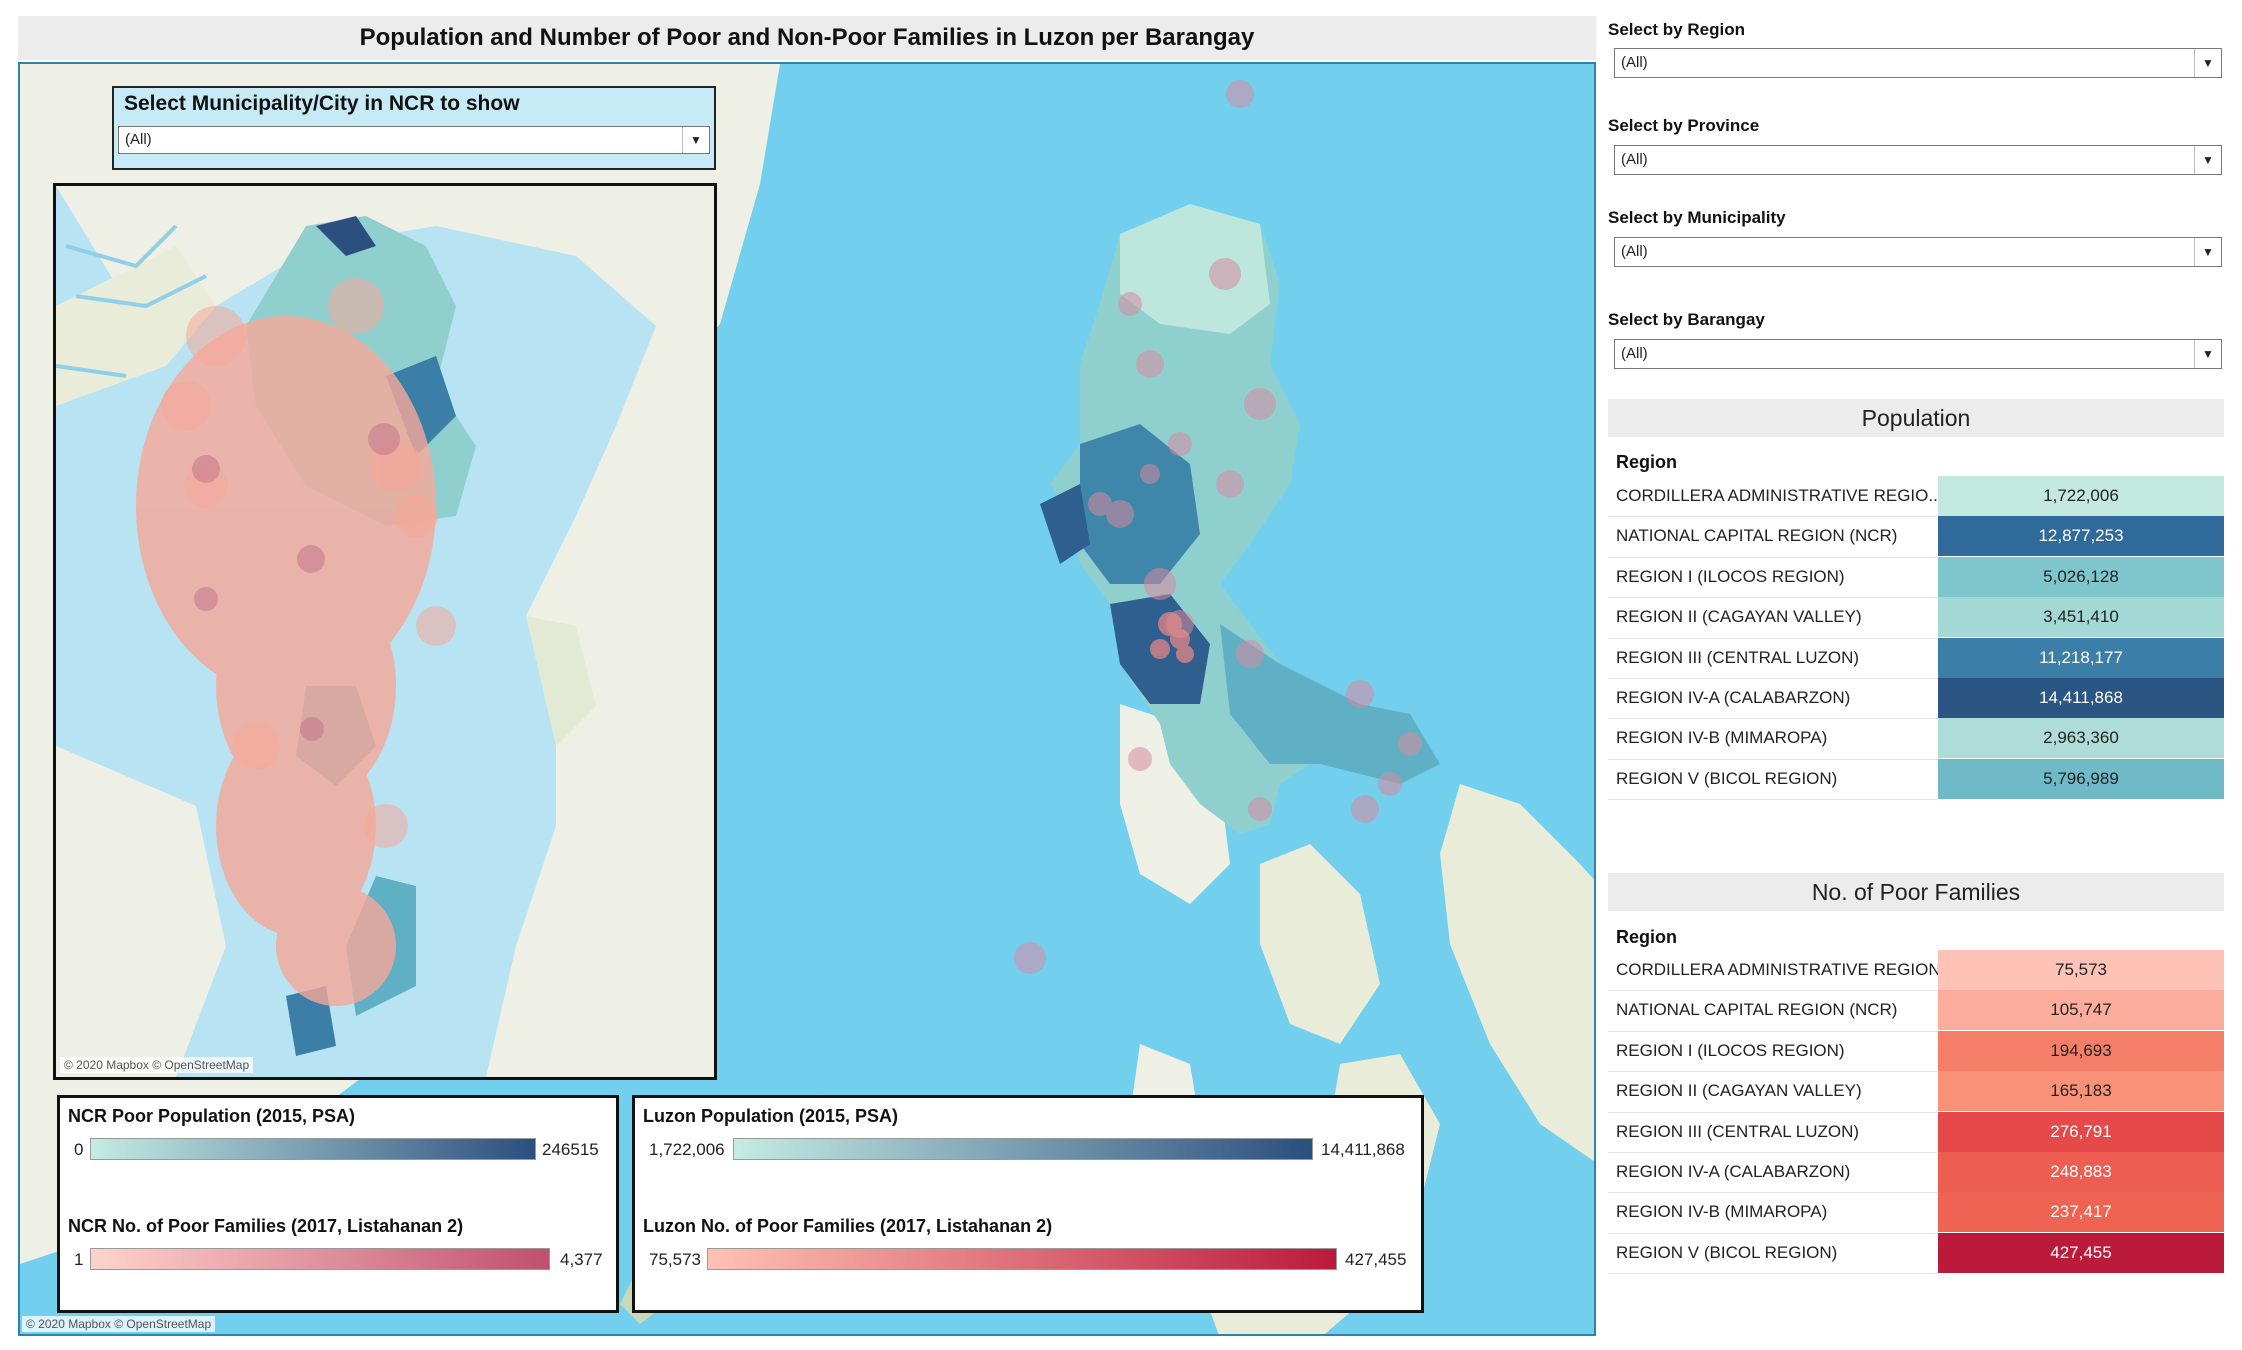 The width and height of the screenshot is (2242, 1350). Describe the element at coordinates (771, 1116) in the screenshot. I see `luzon-pop-legend-title: Luzon Population (2015, PSA)` at that location.